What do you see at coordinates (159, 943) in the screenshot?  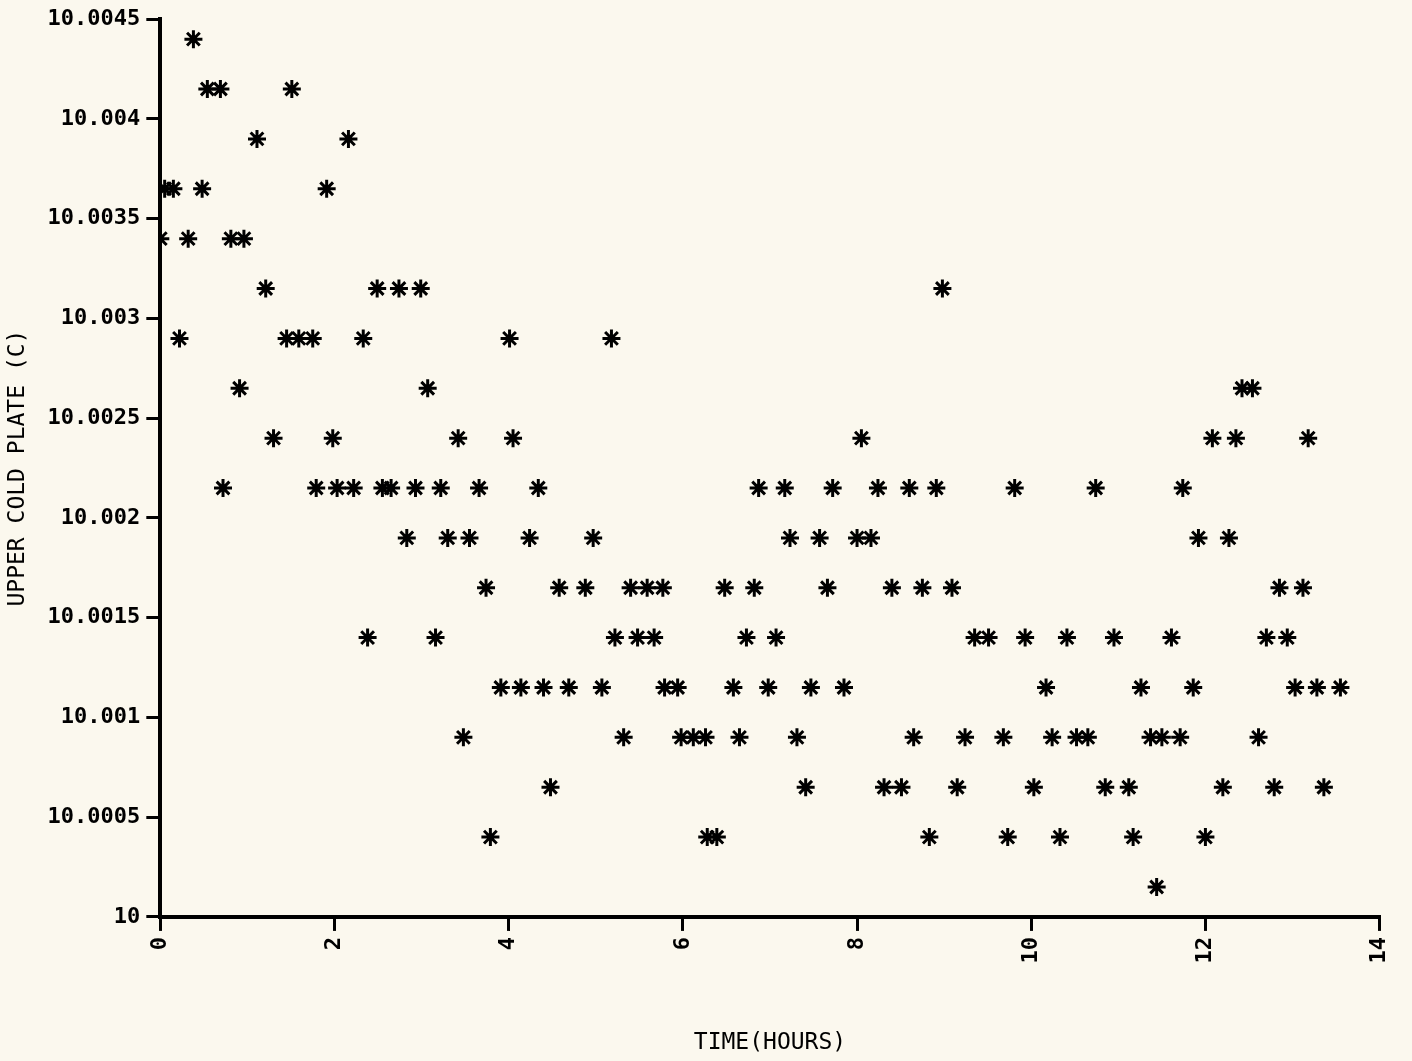 I see `x-tick-label: 0` at bounding box center [159, 943].